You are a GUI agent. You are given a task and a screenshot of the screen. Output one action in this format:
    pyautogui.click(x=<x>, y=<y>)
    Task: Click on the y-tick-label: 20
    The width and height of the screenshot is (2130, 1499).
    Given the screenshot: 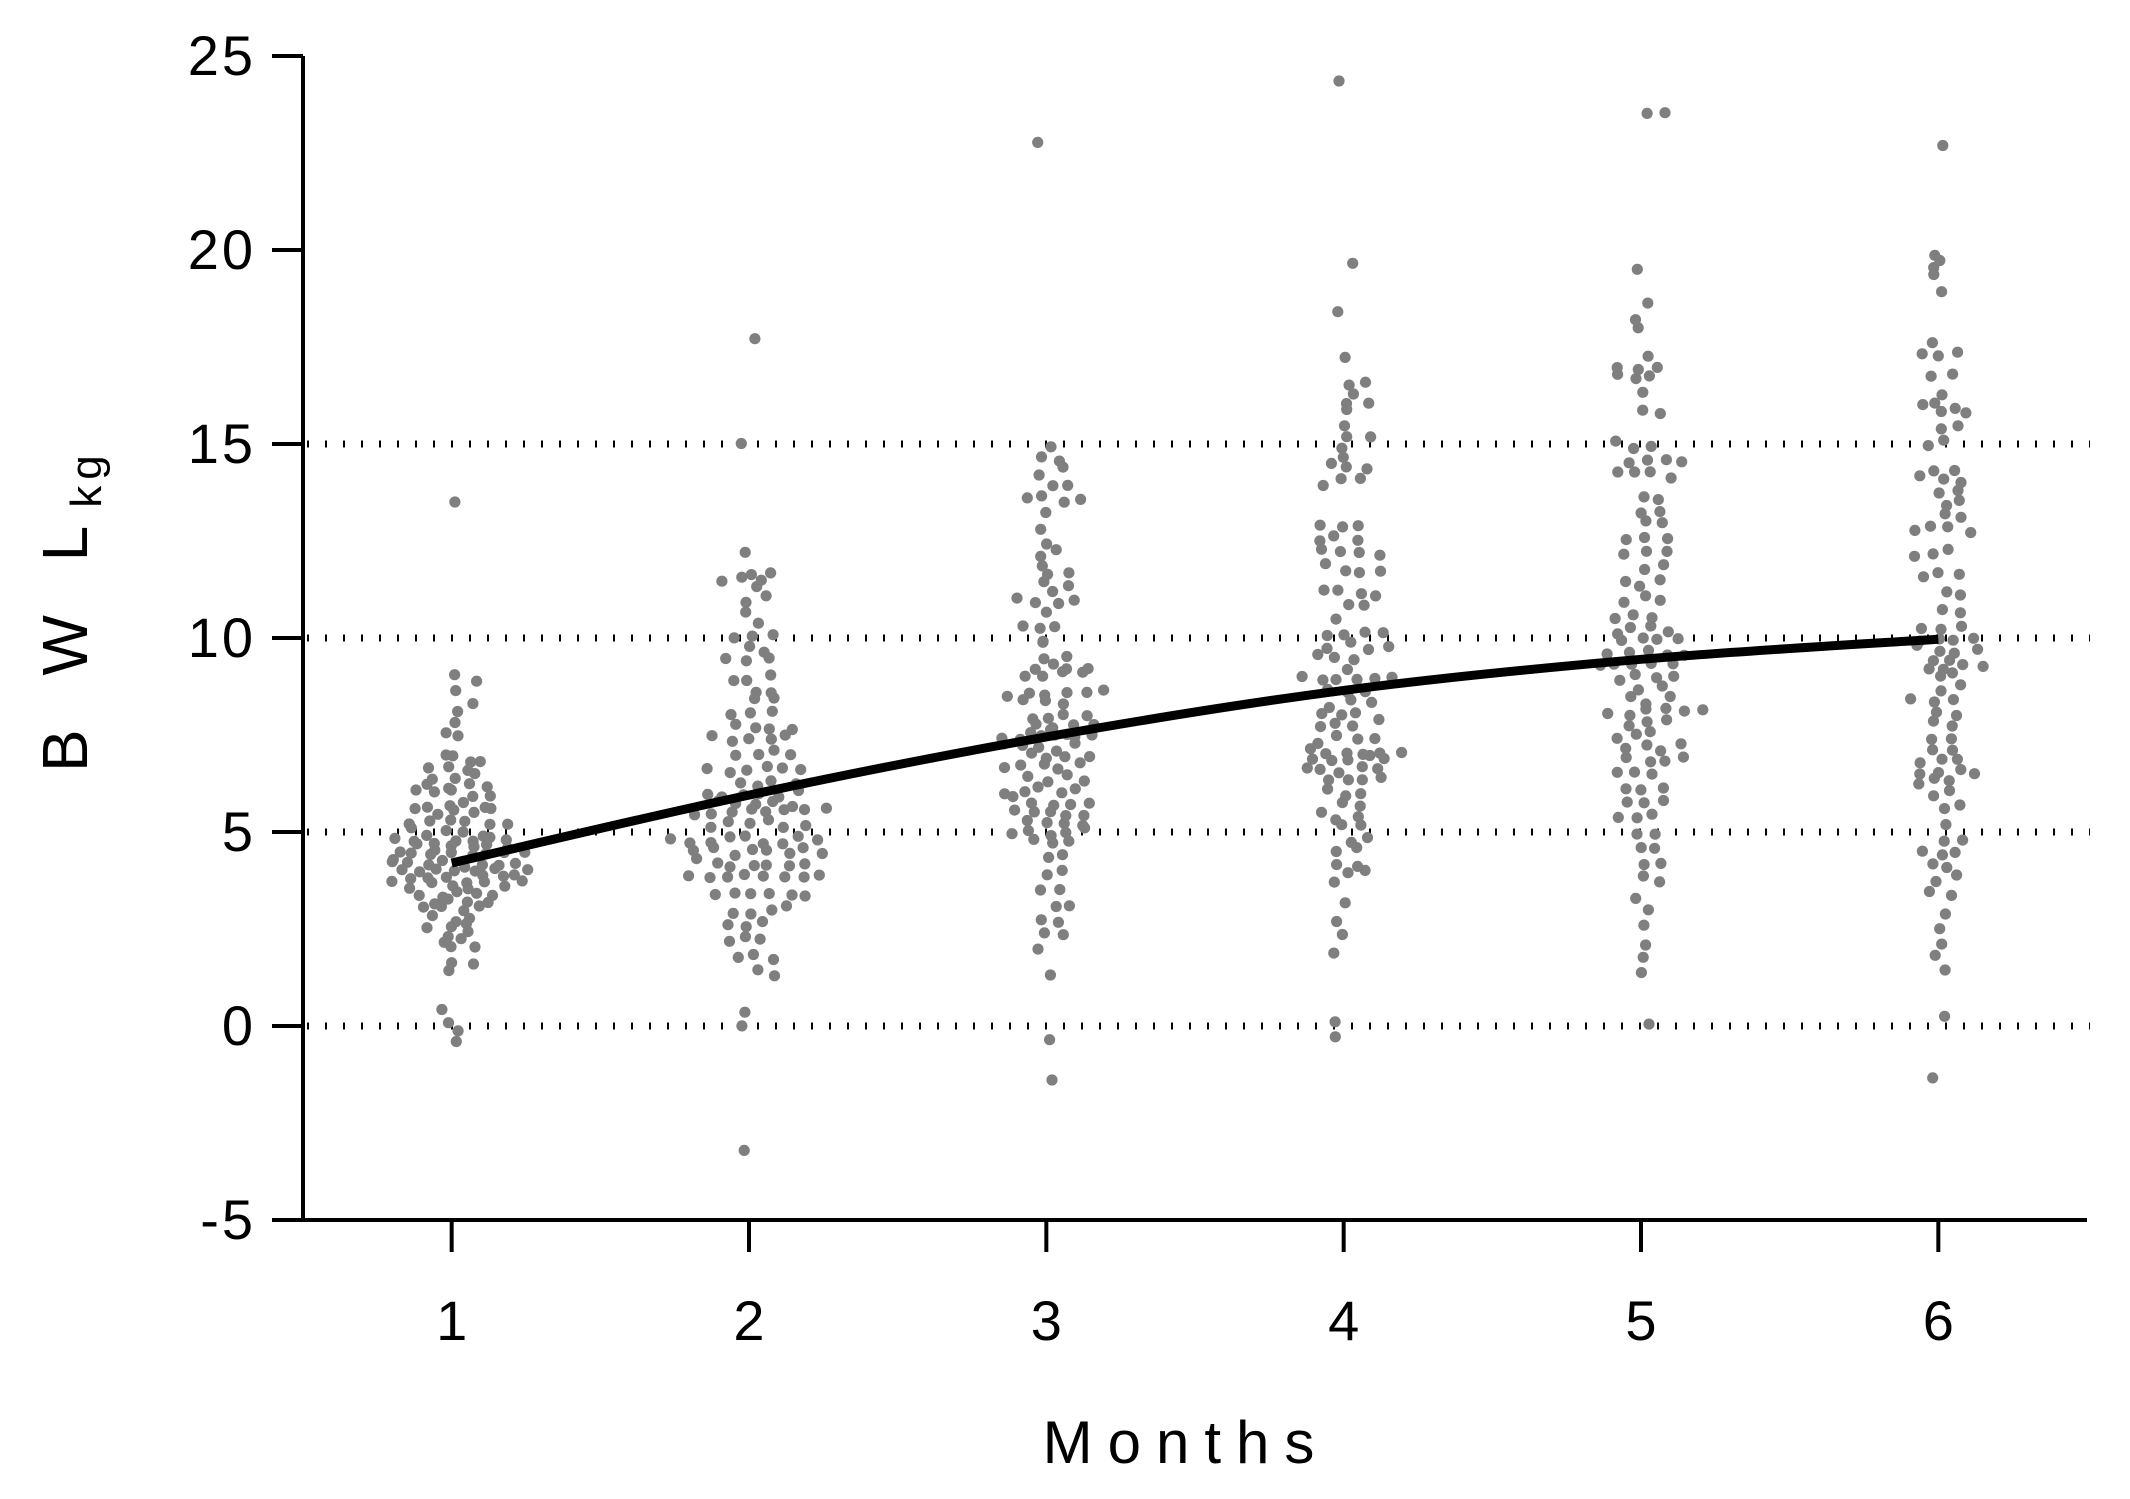 What is the action you would take?
    pyautogui.click(x=222, y=249)
    